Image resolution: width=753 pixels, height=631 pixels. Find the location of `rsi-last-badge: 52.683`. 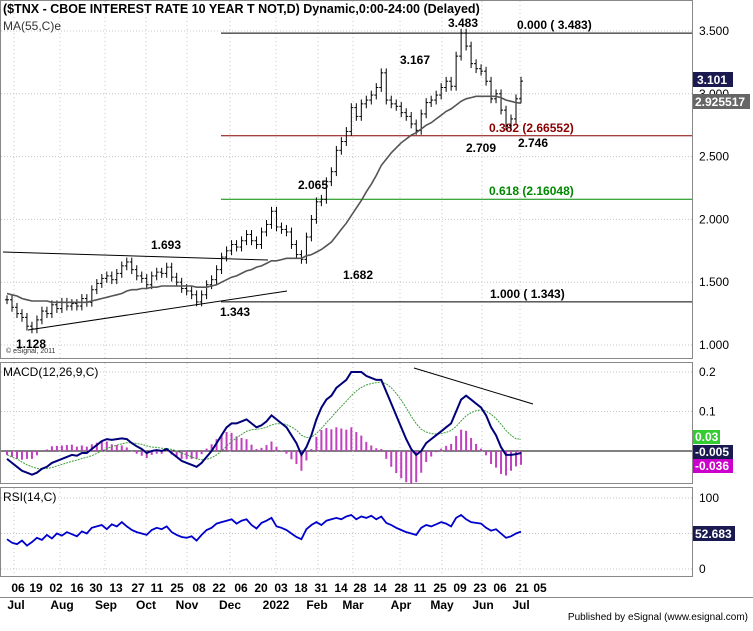

rsi-last-badge: 52.683 is located at coordinates (714, 533).